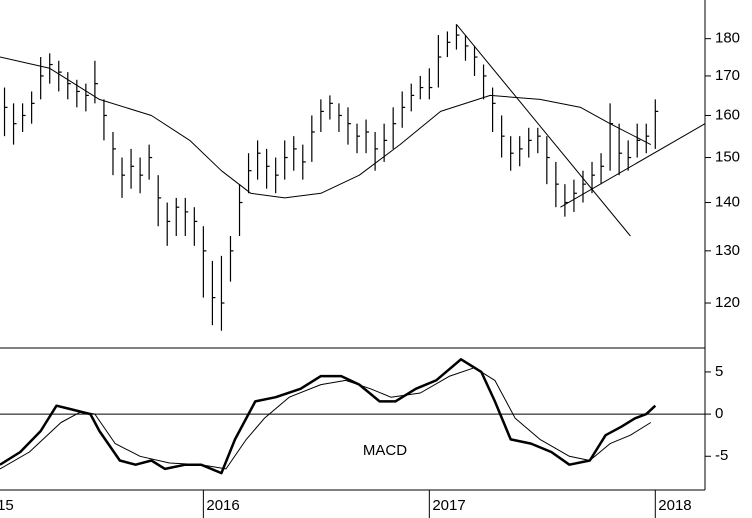  I want to click on x-tick-label: 2015, so click(7, 505).